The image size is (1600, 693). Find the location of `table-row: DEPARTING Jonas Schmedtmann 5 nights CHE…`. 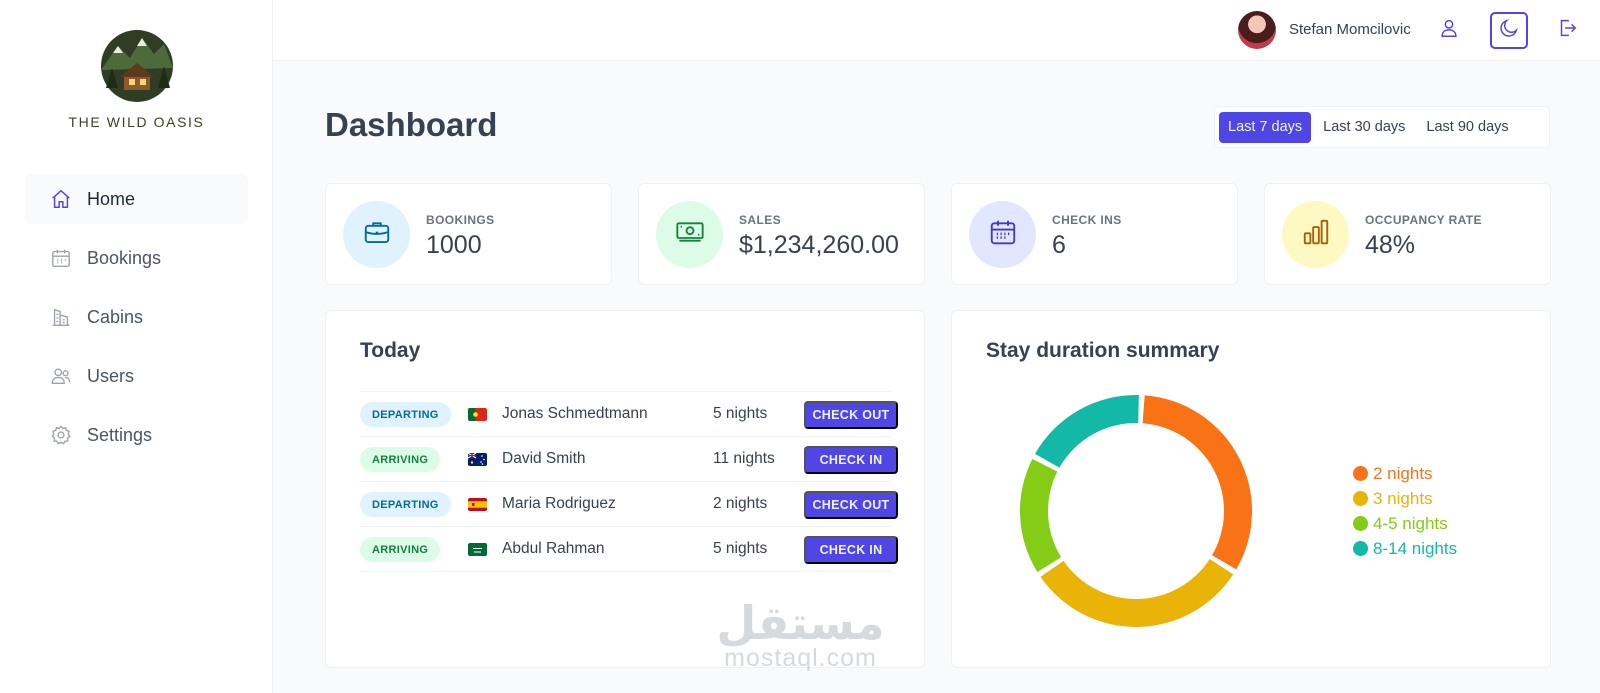

table-row: DEPARTING Jonas Schmedtmann 5 nights CHE… is located at coordinates (629, 414).